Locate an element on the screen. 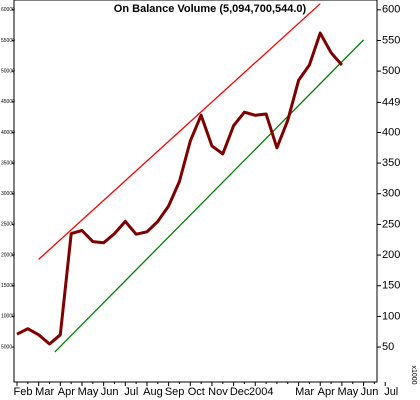  y-tick-label: 500 is located at coordinates (391, 71).